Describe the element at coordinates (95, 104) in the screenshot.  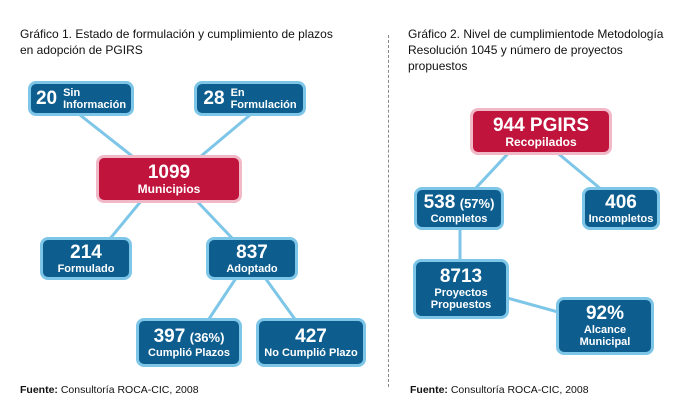
I see `sin-info-label-2: Información` at that location.